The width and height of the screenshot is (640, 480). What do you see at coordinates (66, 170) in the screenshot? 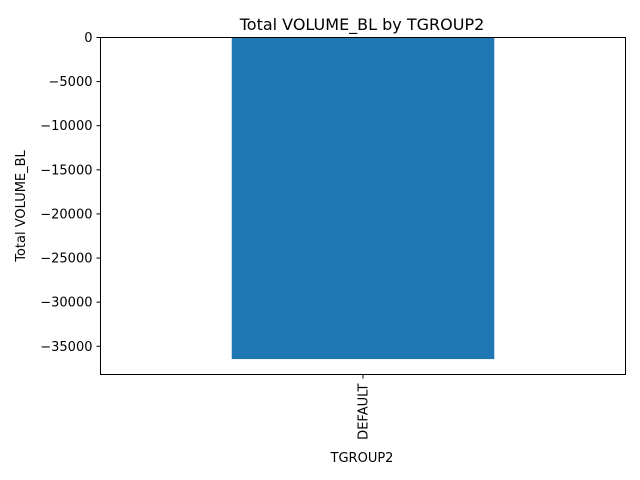
I see `y-tick-label: −15000` at bounding box center [66, 170].